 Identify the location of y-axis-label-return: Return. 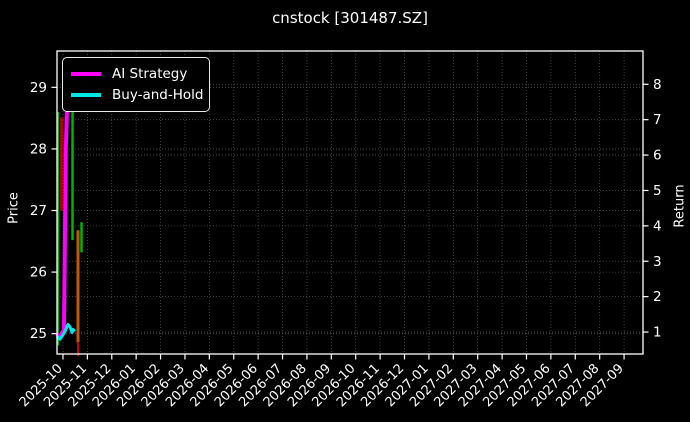
(680, 206).